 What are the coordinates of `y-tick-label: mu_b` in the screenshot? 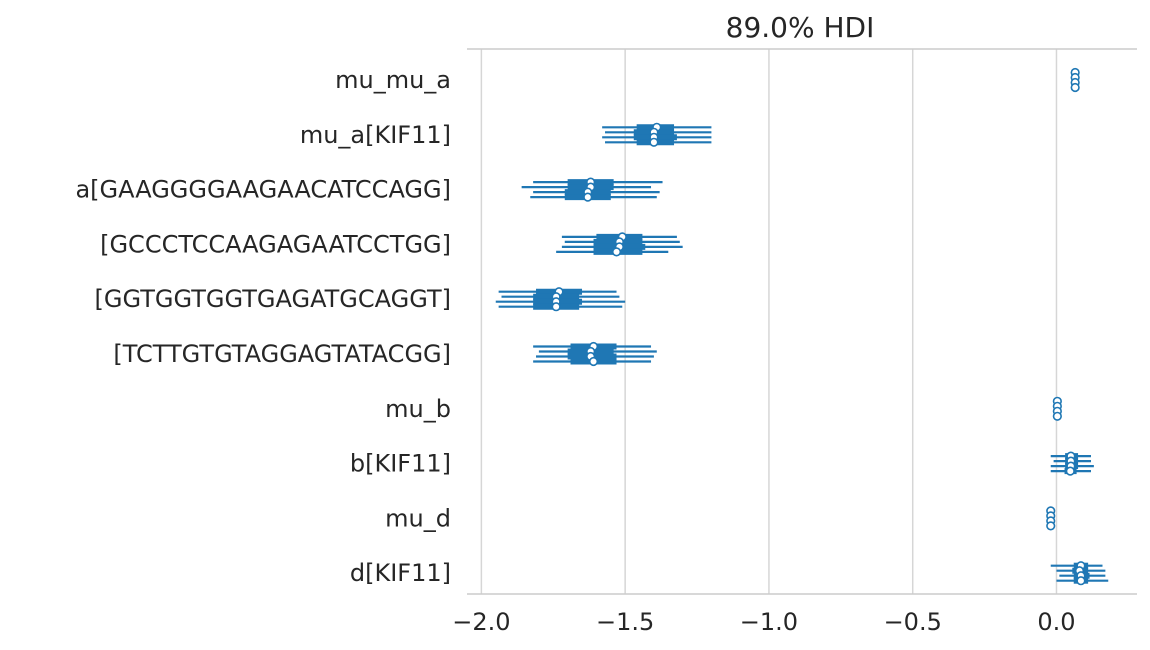 It's located at (418, 409).